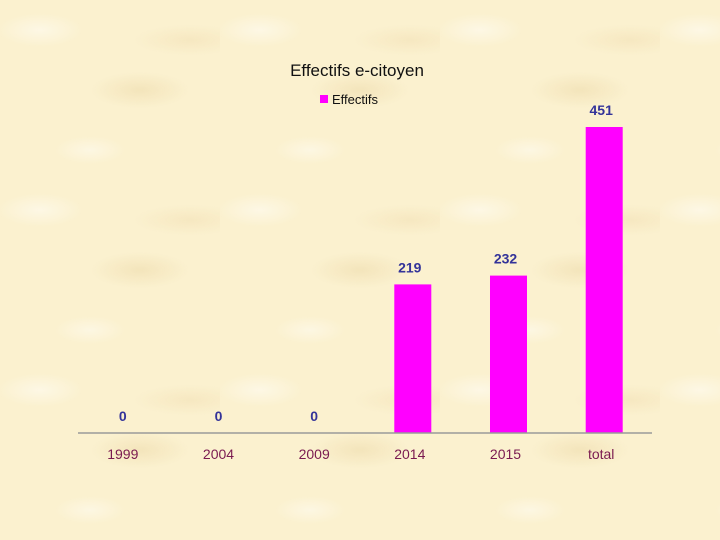 The width and height of the screenshot is (720, 540). Describe the element at coordinates (409, 454) in the screenshot. I see `tick-label-2014: 2014` at that location.